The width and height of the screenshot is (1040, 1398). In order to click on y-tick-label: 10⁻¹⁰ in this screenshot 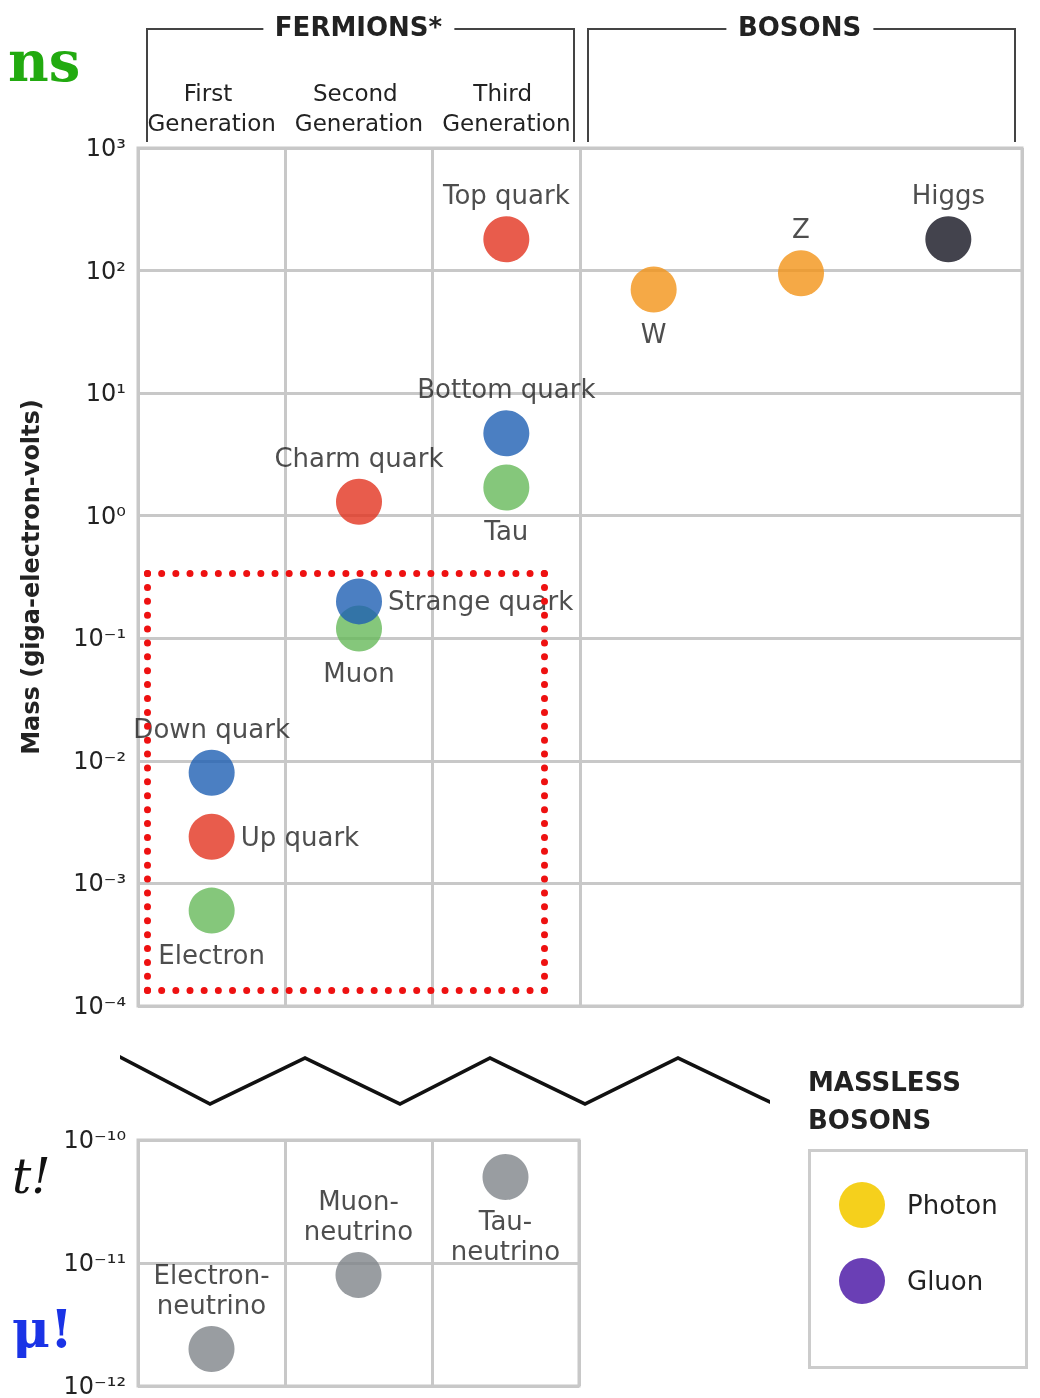, I will do `click(94, 1140)`.